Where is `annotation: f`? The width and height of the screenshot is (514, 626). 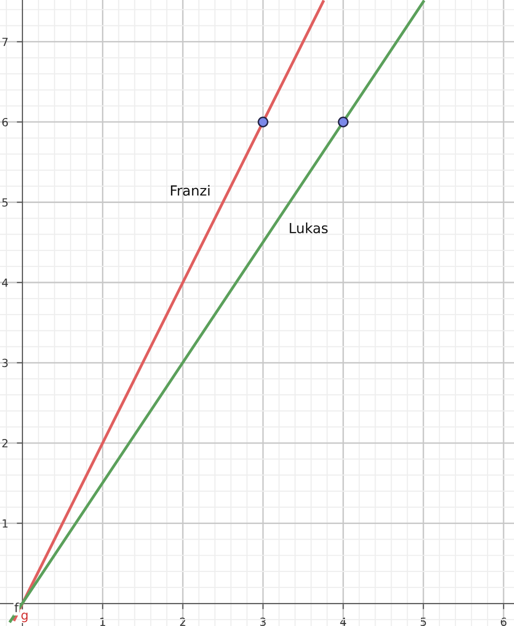
annotation: f is located at coordinates (16, 607).